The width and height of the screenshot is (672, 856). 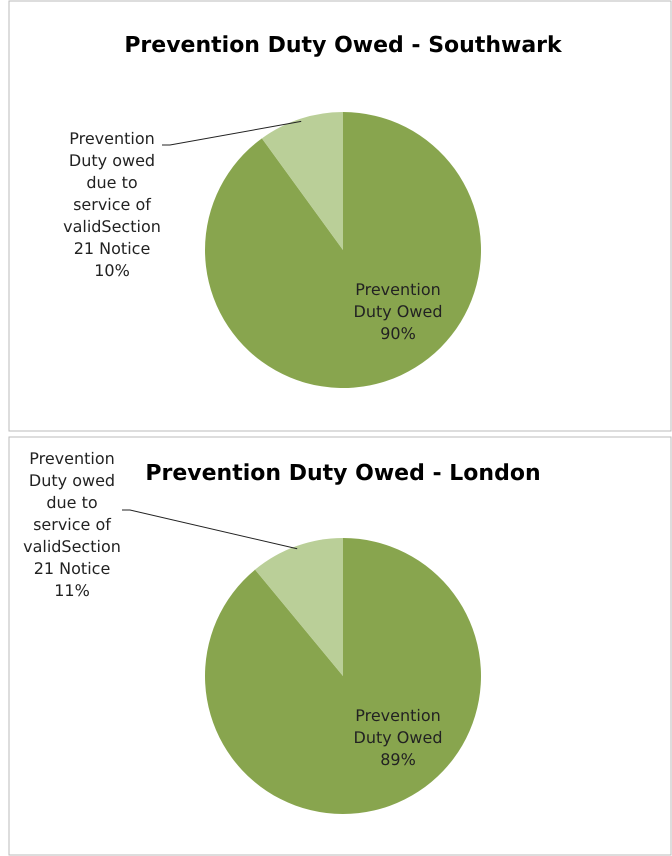 What do you see at coordinates (398, 759) in the screenshot?
I see `data-label: 89%` at bounding box center [398, 759].